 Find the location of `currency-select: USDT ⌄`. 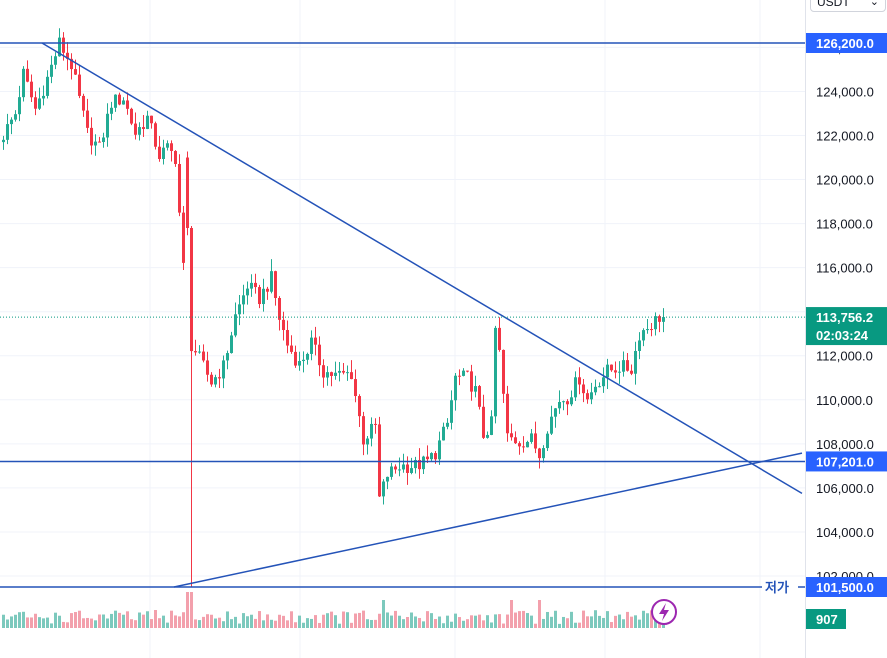

currency-select: USDT ⌄ is located at coordinates (848, 6).